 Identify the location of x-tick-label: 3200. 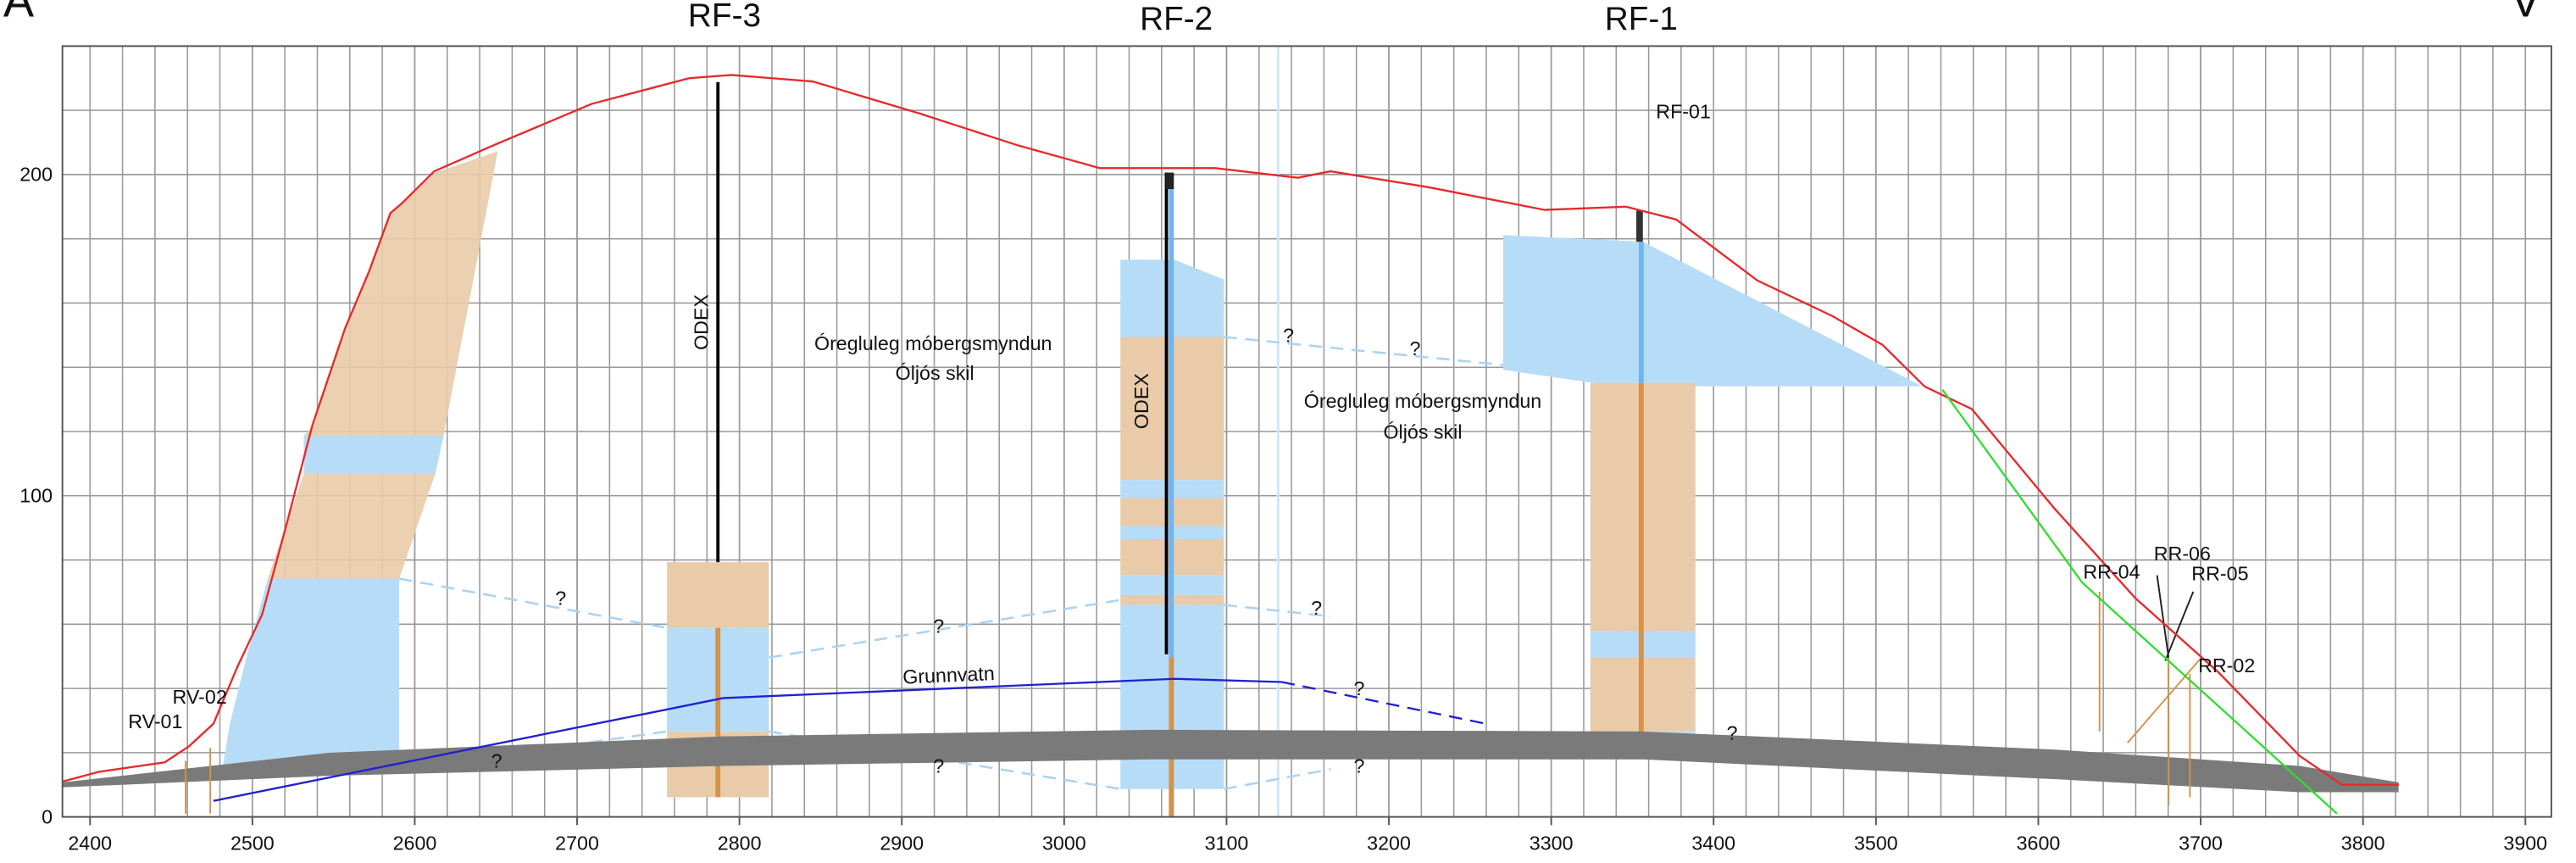
(1389, 843).